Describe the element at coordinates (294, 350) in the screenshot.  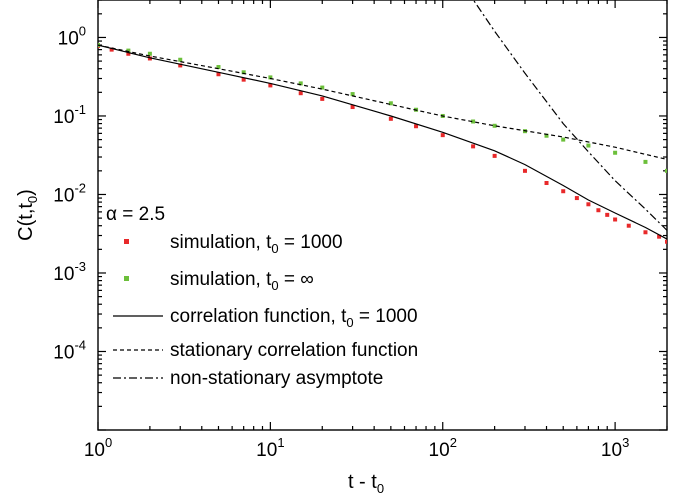
I see `legend-label: stationary correlation function` at that location.